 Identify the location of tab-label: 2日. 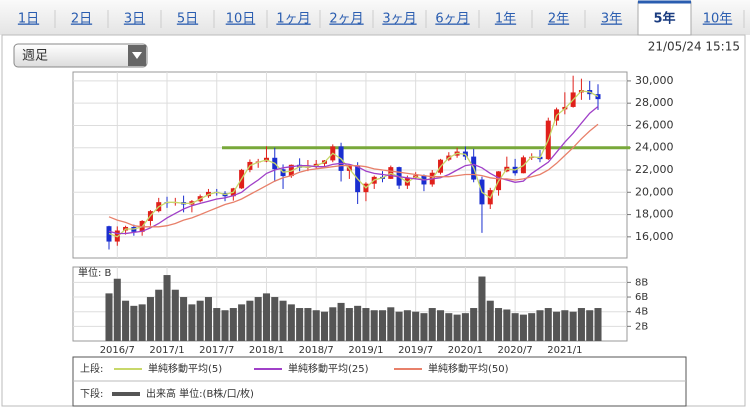
(81, 19).